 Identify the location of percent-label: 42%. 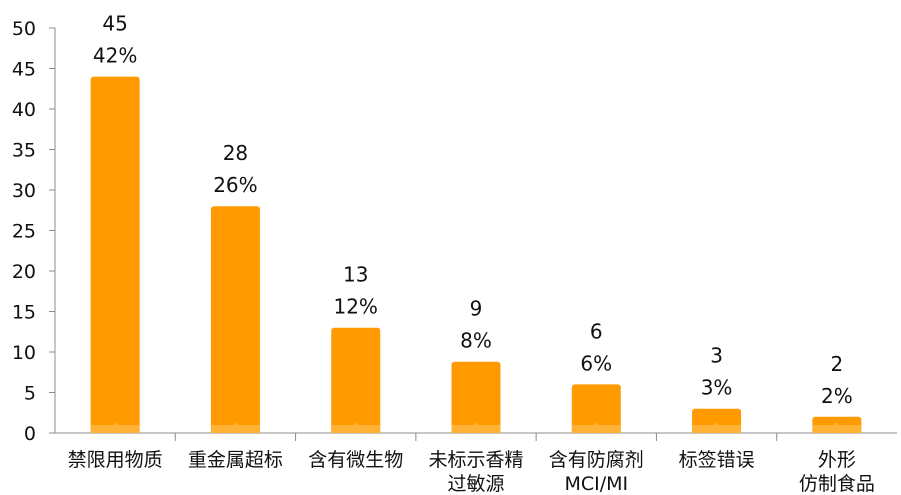
(115, 56).